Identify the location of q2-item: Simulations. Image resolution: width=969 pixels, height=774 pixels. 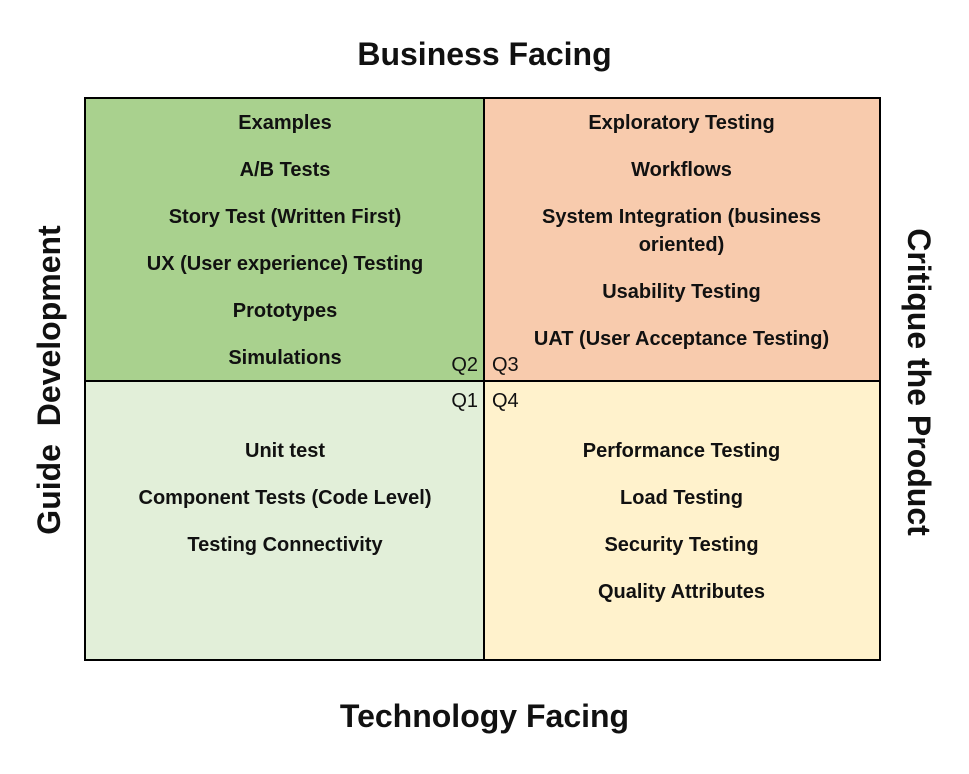
(285, 358).